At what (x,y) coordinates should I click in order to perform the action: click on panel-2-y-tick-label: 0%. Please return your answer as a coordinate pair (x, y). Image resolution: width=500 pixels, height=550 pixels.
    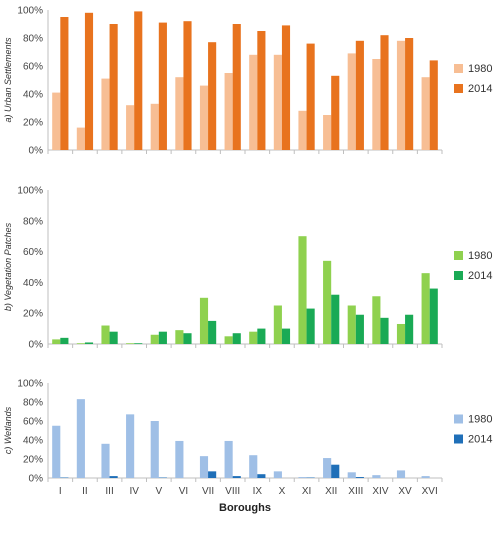
    Looking at the image, I should click on (36, 345).